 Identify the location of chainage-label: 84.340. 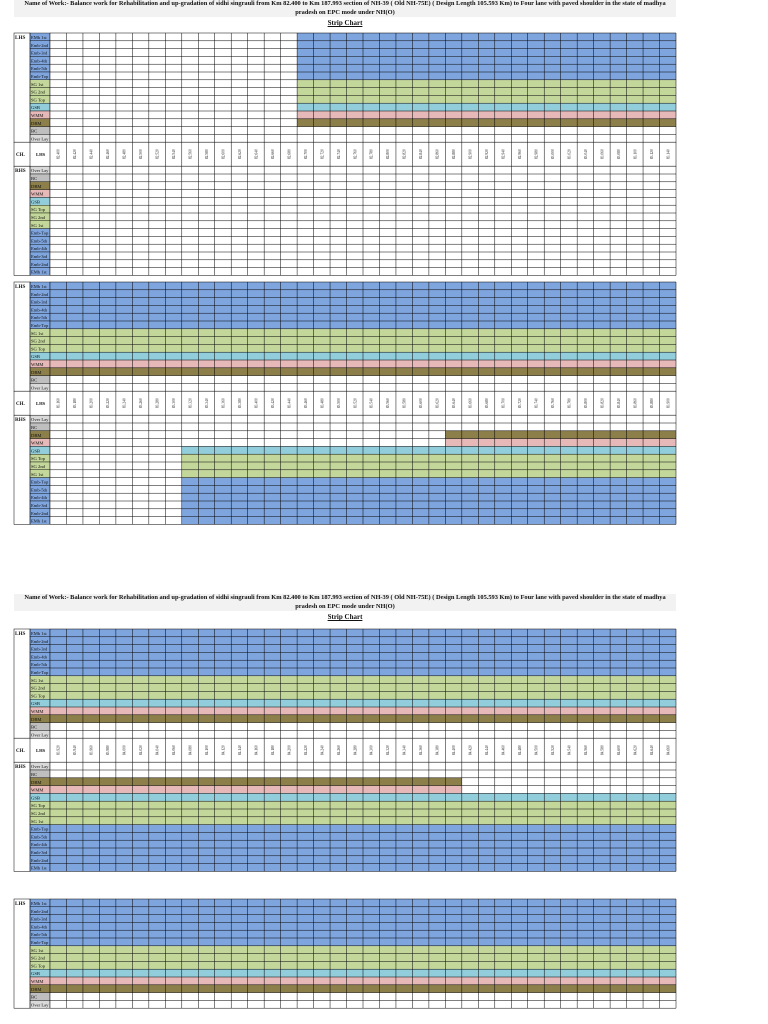
(405, 750).